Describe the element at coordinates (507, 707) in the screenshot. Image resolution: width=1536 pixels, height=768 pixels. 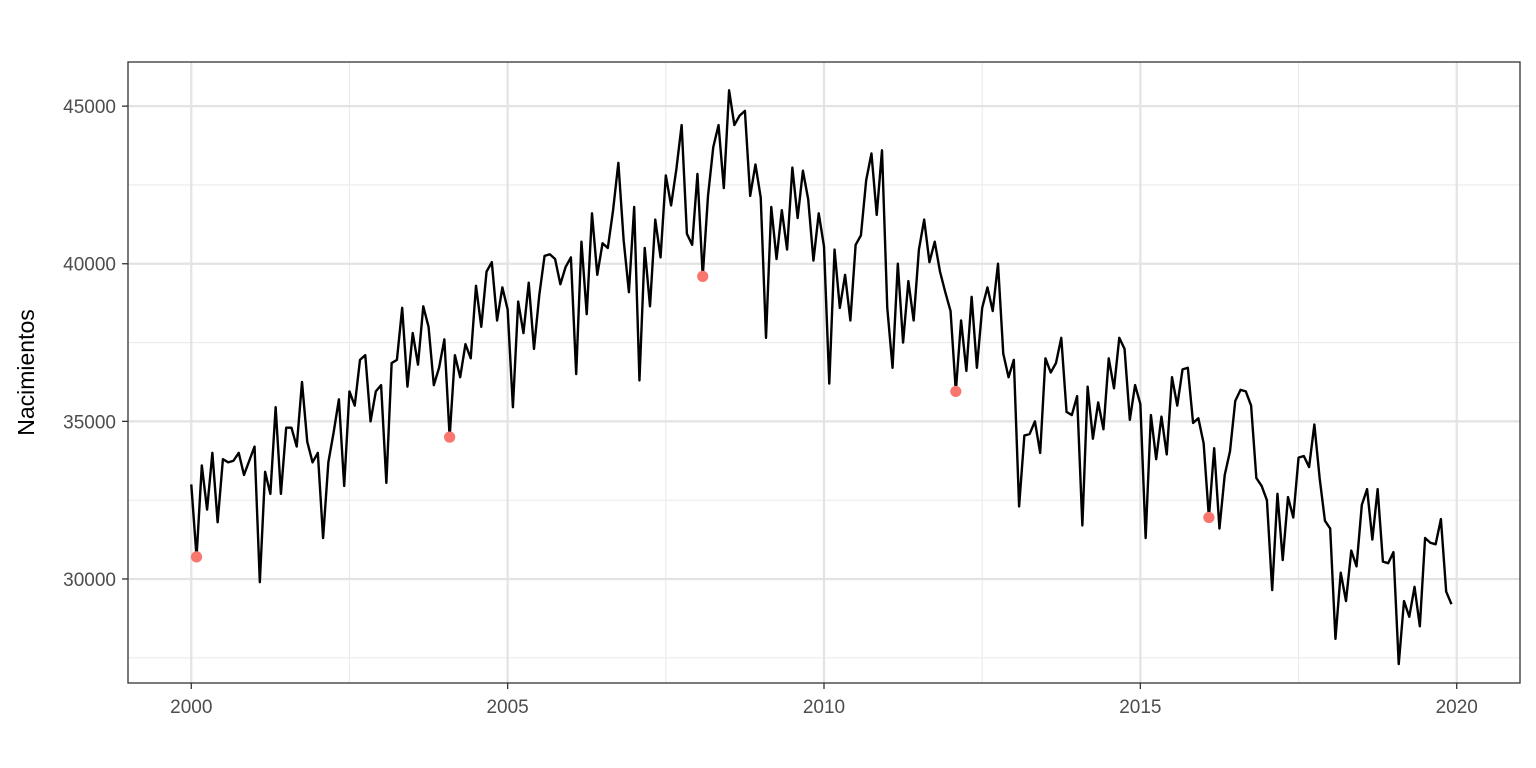
I see `x-tick-label: 2005` at that location.